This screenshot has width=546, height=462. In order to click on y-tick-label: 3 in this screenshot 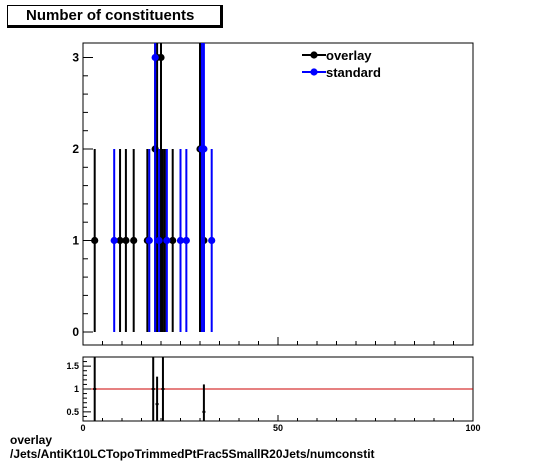, I will do `click(75, 58)`.